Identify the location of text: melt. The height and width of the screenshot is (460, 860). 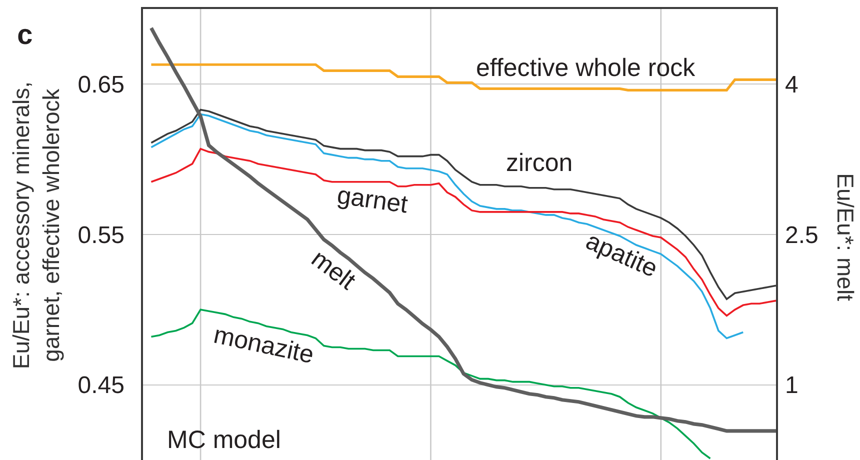
(333, 270).